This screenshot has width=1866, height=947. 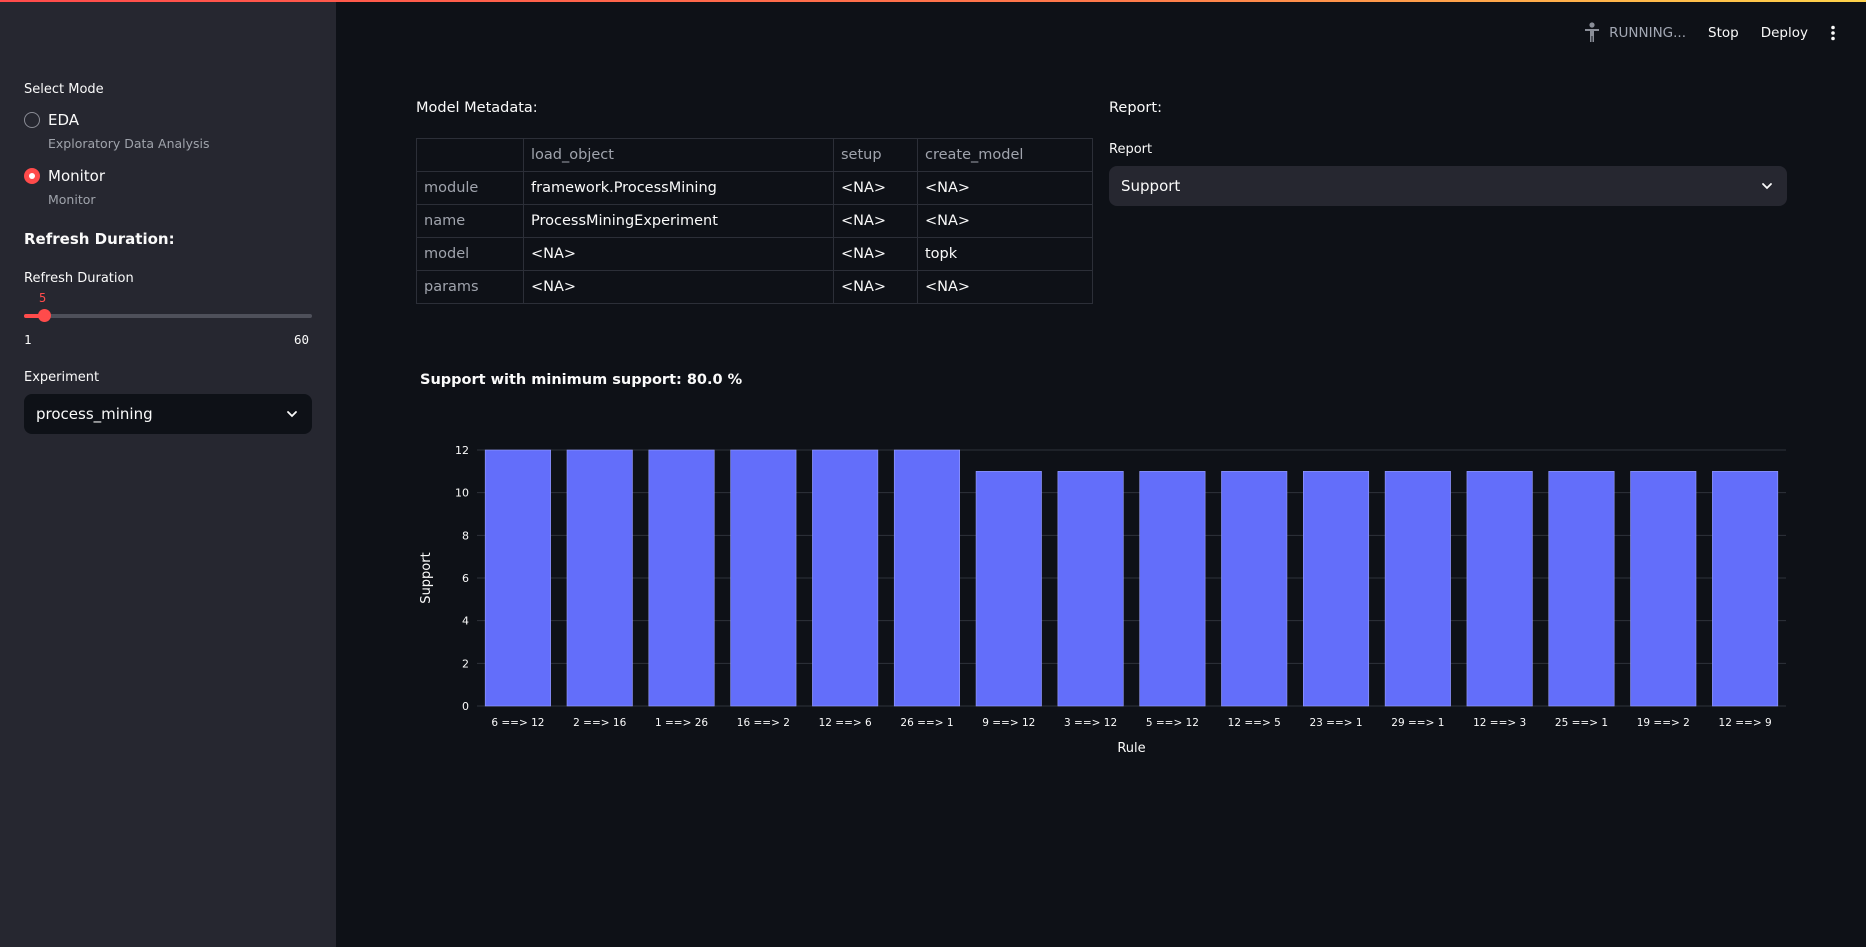 I want to click on radio-caption-eda: Exploratory Data Analysis, so click(x=129, y=143).